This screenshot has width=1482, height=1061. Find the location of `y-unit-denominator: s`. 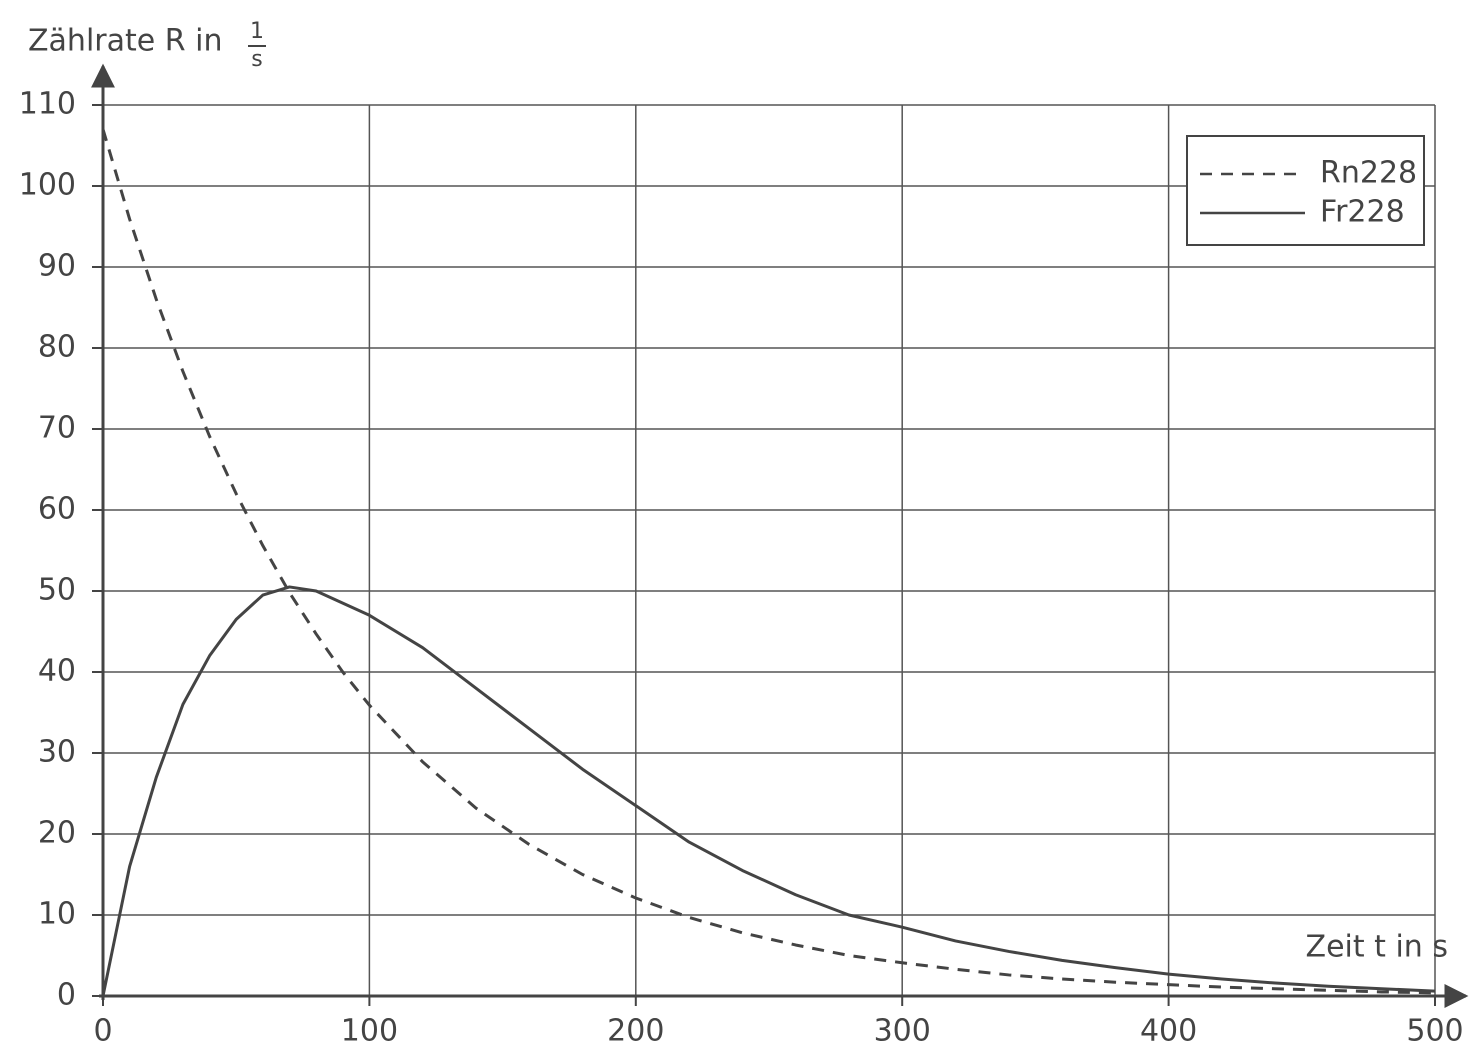

y-unit-denominator: s is located at coordinates (256, 59).